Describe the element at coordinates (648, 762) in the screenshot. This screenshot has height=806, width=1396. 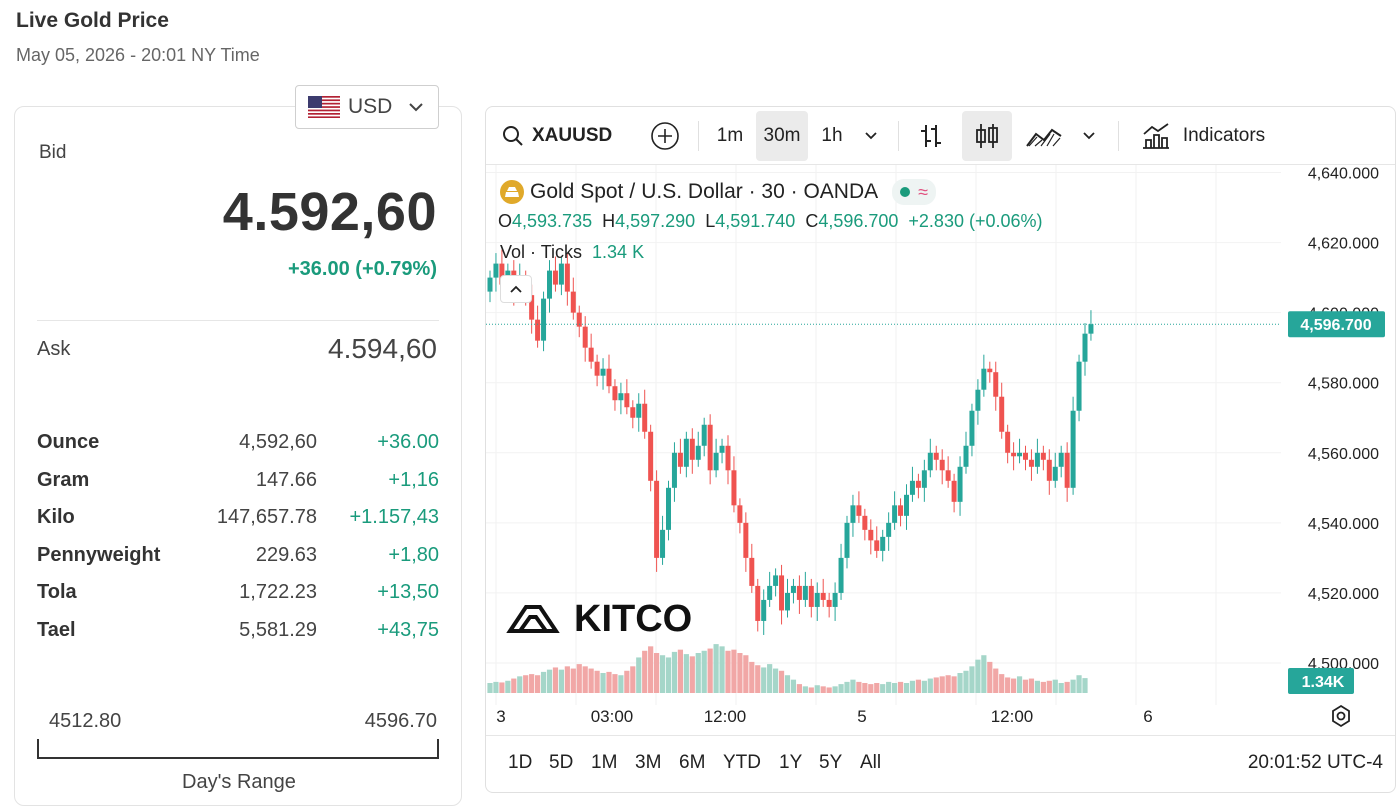
I see `range-3m: 3M` at that location.